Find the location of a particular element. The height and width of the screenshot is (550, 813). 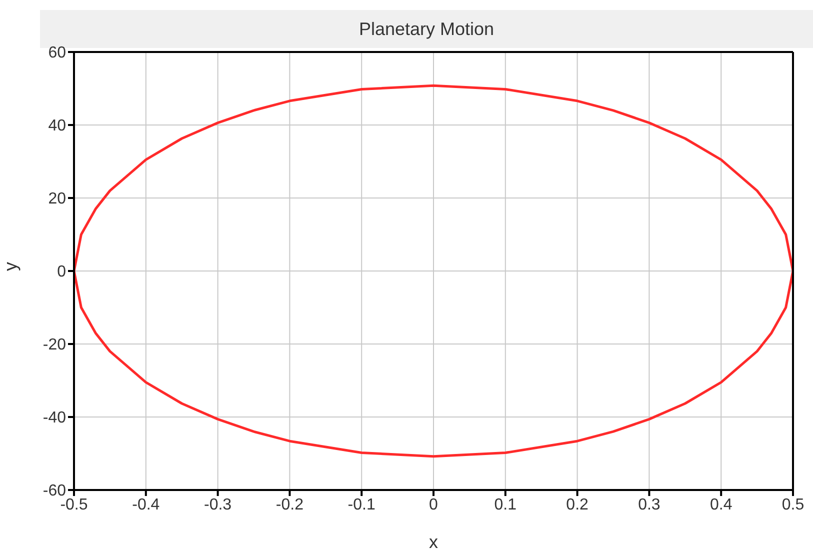

y-tick-label: 40 is located at coordinates (57, 126).